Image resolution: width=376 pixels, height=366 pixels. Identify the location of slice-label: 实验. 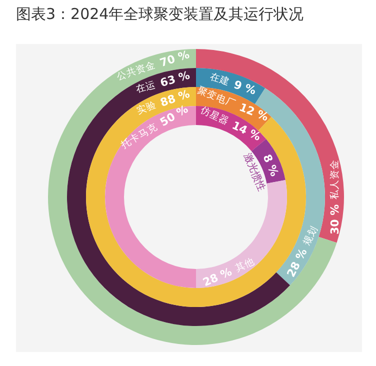
(146, 107).